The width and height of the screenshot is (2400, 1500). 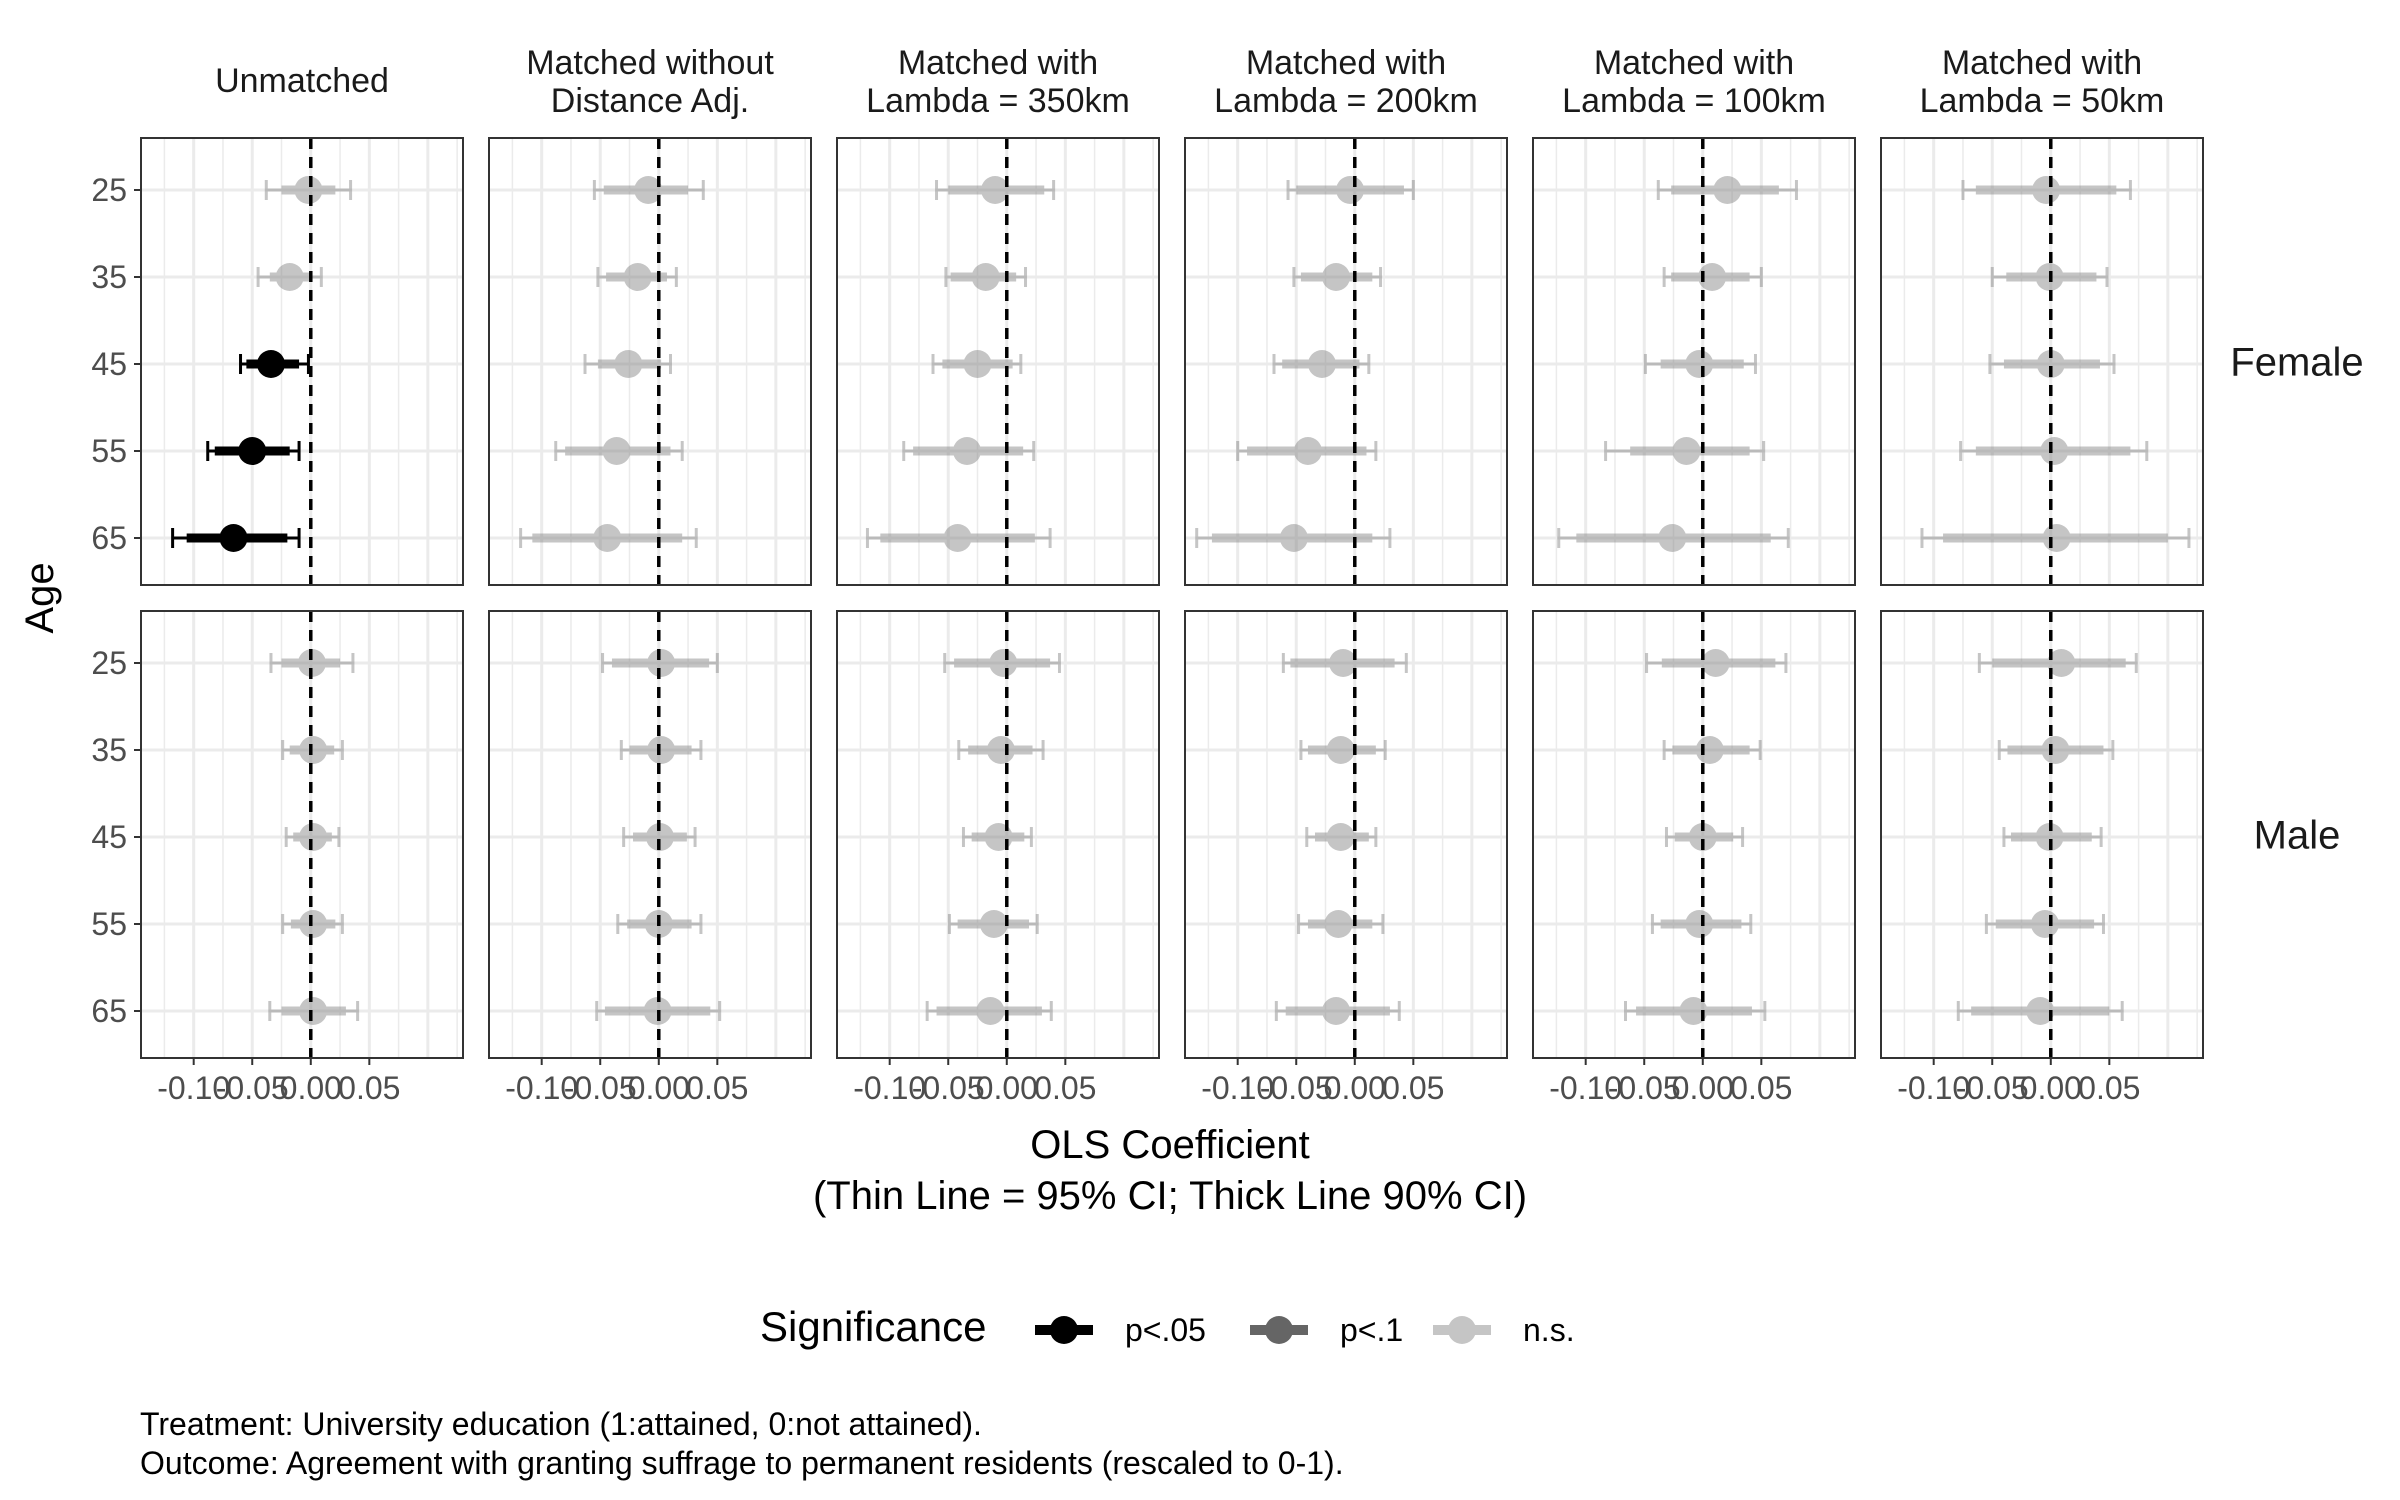 What do you see at coordinates (1694, 63) in the screenshot?
I see `column-title-l100: Matched with` at bounding box center [1694, 63].